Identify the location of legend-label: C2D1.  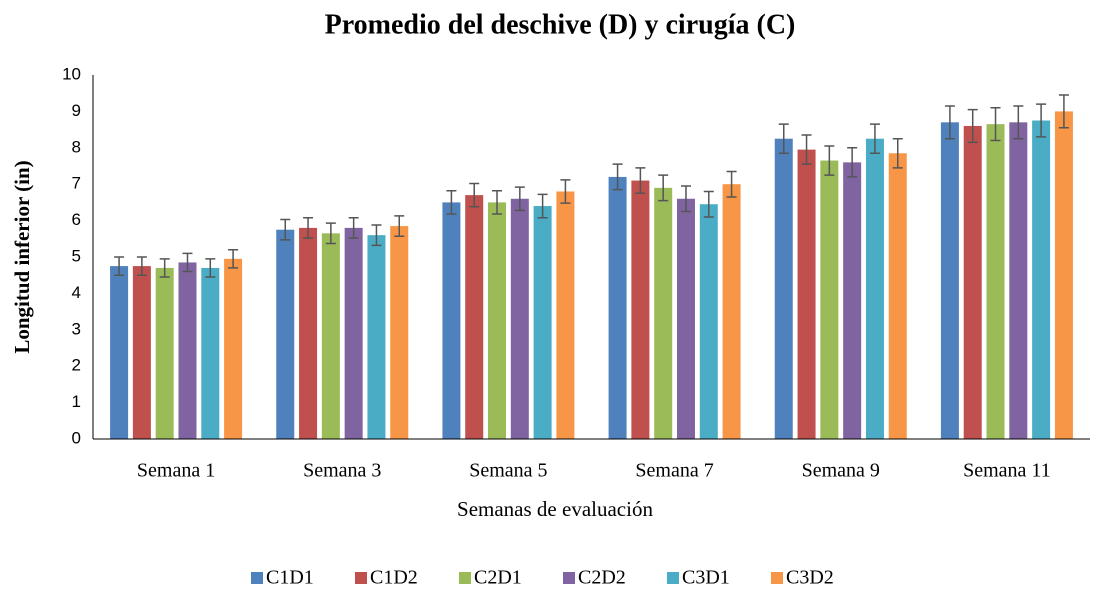
(498, 578).